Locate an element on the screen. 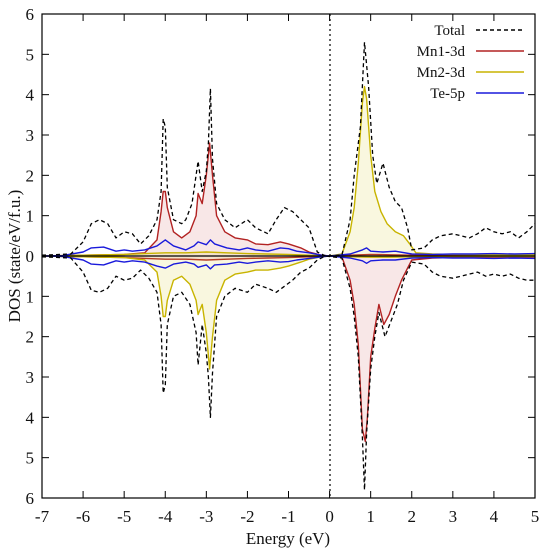 The image size is (550, 554). x-tick-label: 3 is located at coordinates (453, 516).